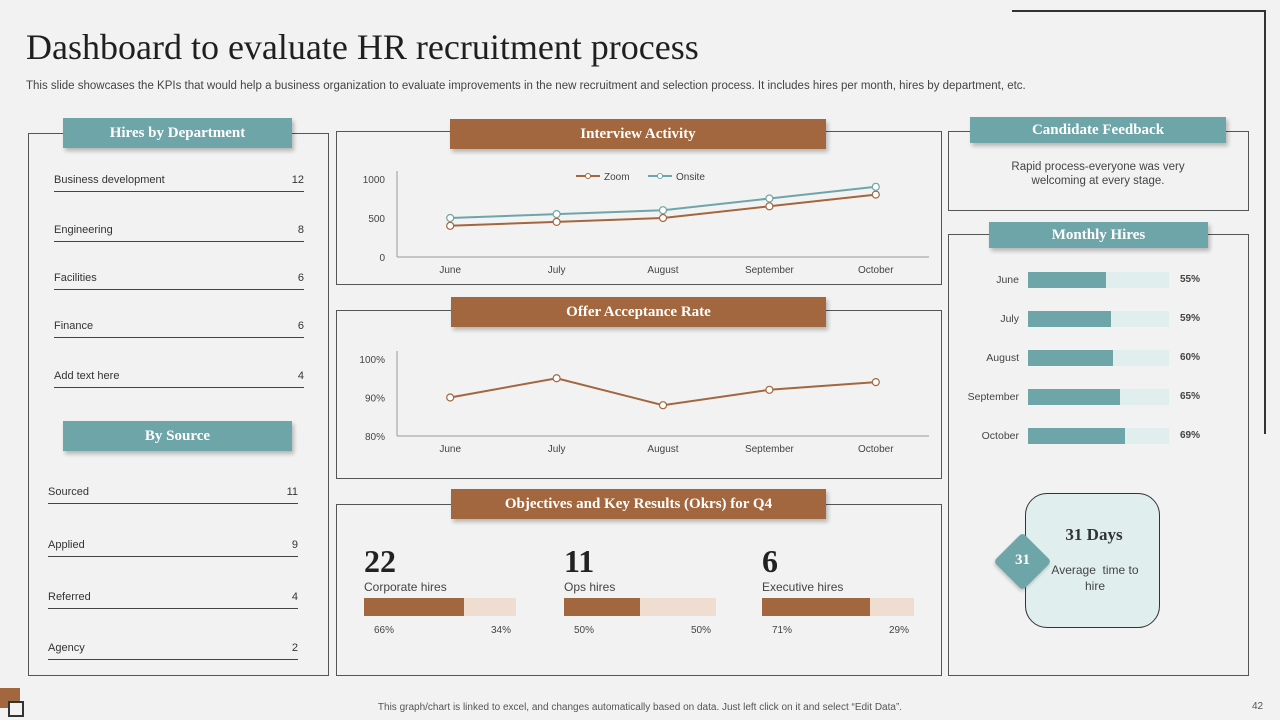 This screenshot has width=1280, height=720. I want to click on candidate-feedback-header: Candidate Feedback, so click(1098, 130).